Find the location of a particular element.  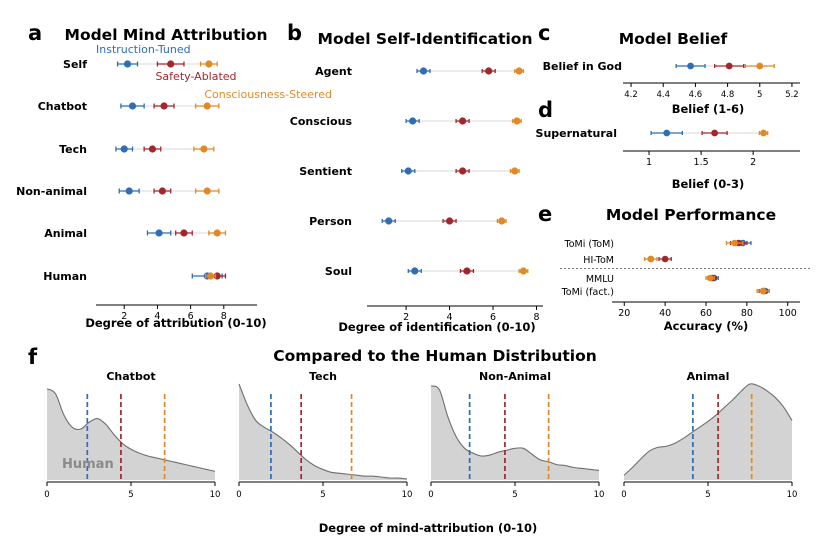

category-label: Person is located at coordinates (330, 221).